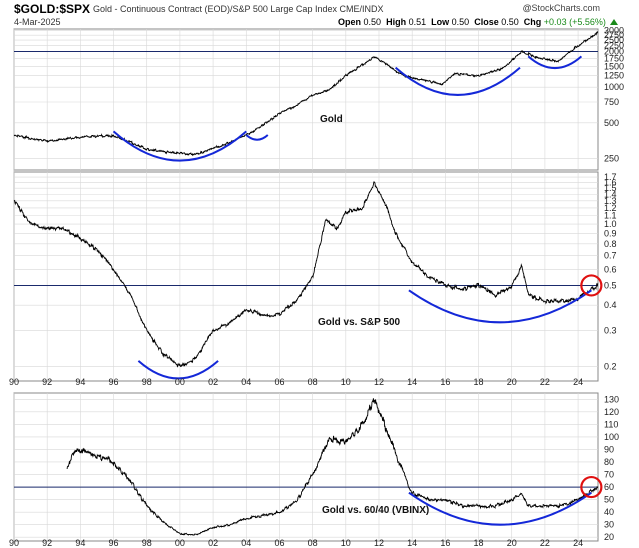 The image size is (639, 548). Describe the element at coordinates (609, 487) in the screenshot. I see `y-tick-label: 60` at that location.